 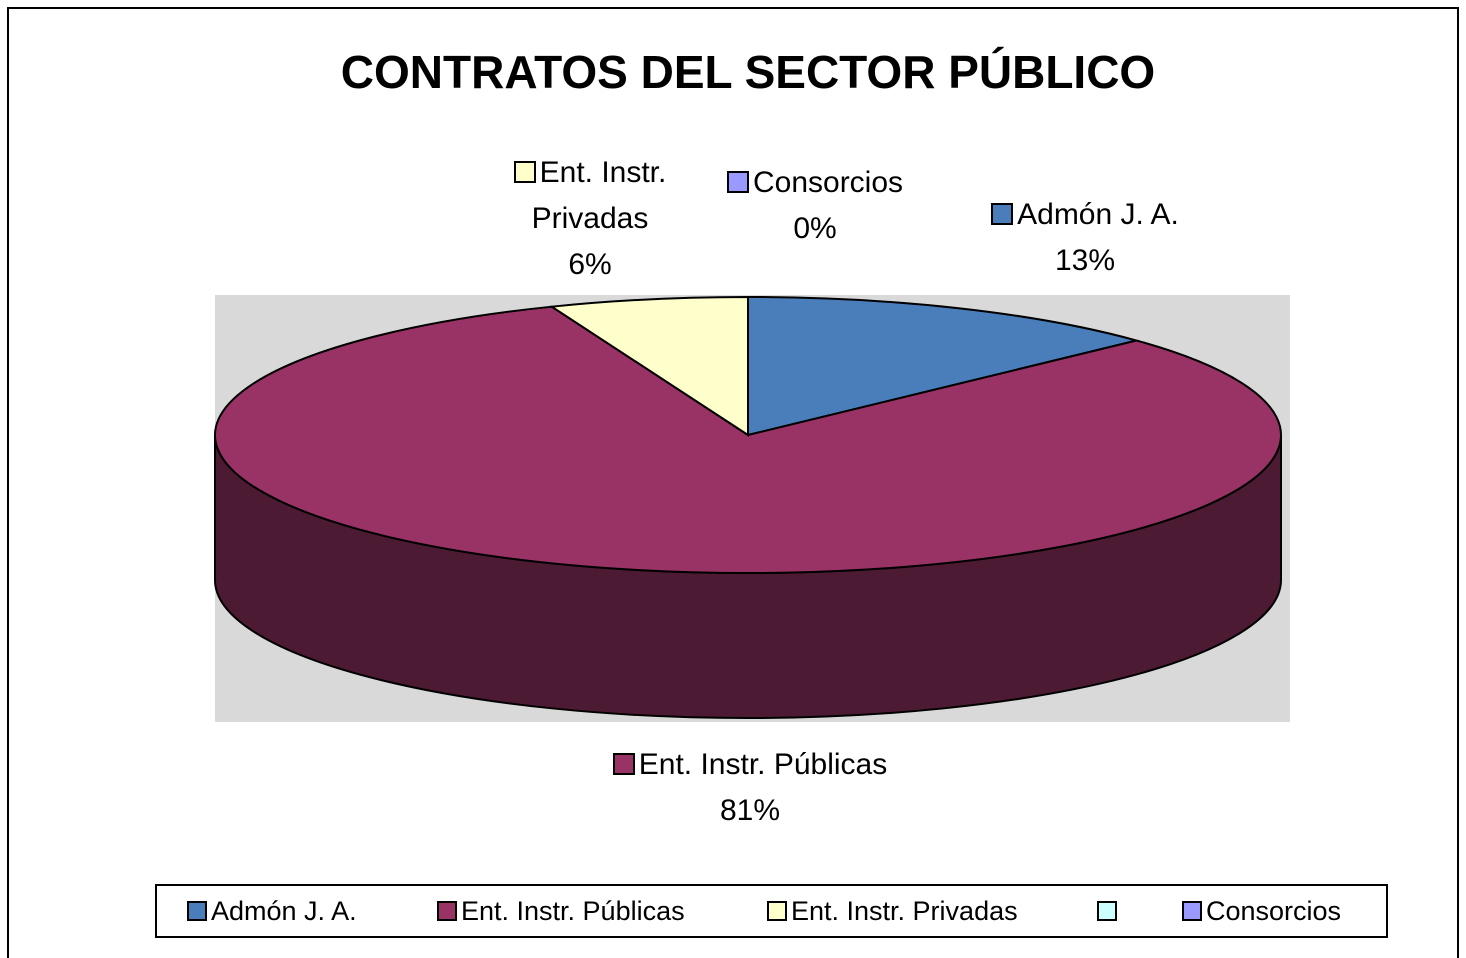 I want to click on data-label: Ent. Instr. Privadas 6%, so click(x=590, y=219).